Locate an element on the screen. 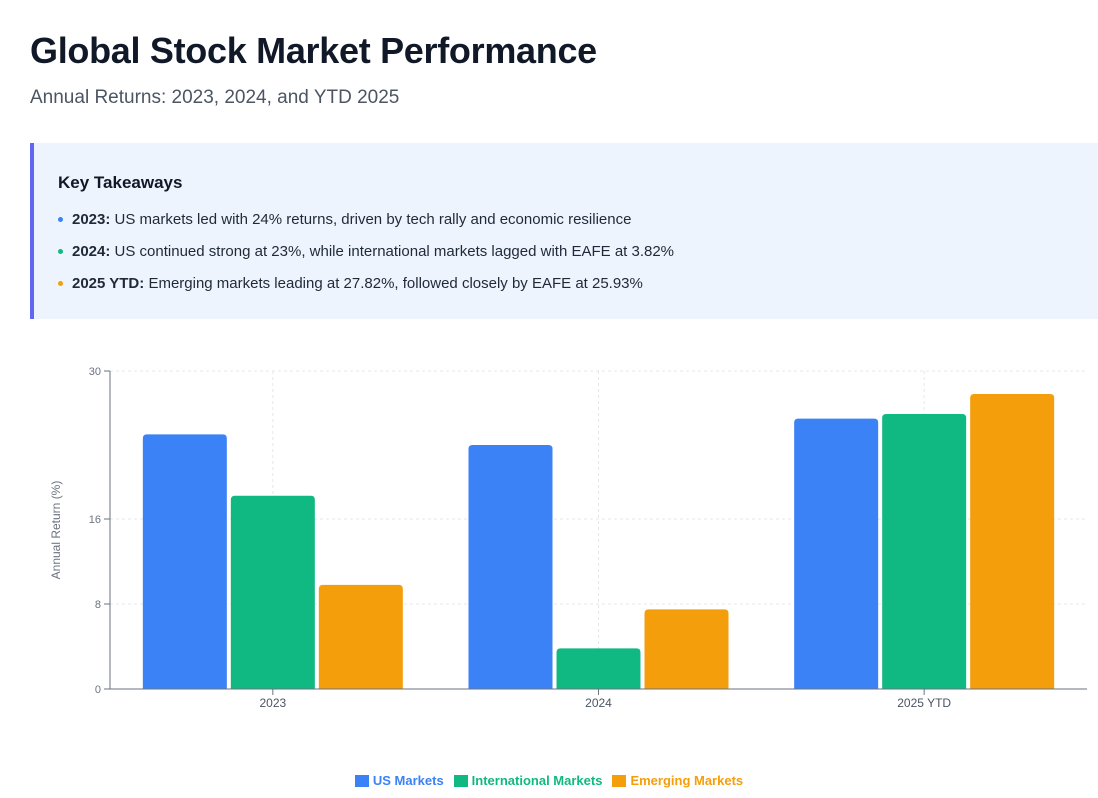  legend-item-emerging: Emerging Markets is located at coordinates (677, 780).